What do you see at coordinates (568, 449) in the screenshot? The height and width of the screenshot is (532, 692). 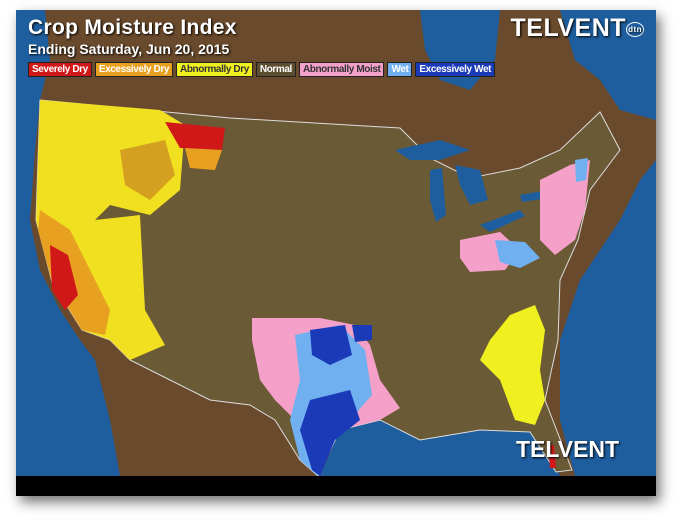 I see `telvent-watermark: TELVENT` at bounding box center [568, 449].